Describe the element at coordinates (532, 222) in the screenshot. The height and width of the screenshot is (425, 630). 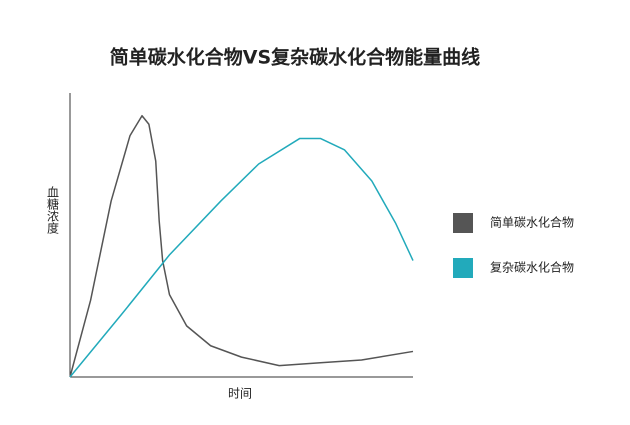
I see `legend-label: 简单碳水化合物` at that location.